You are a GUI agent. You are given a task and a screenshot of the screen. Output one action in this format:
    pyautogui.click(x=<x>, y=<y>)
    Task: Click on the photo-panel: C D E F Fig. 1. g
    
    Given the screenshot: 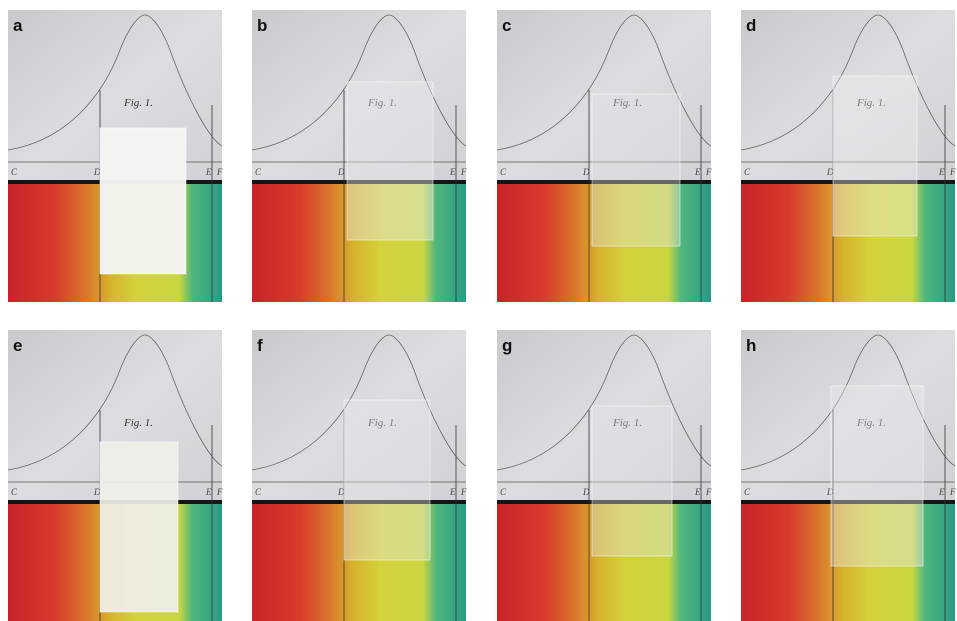 What is the action you would take?
    pyautogui.click(x=604, y=475)
    